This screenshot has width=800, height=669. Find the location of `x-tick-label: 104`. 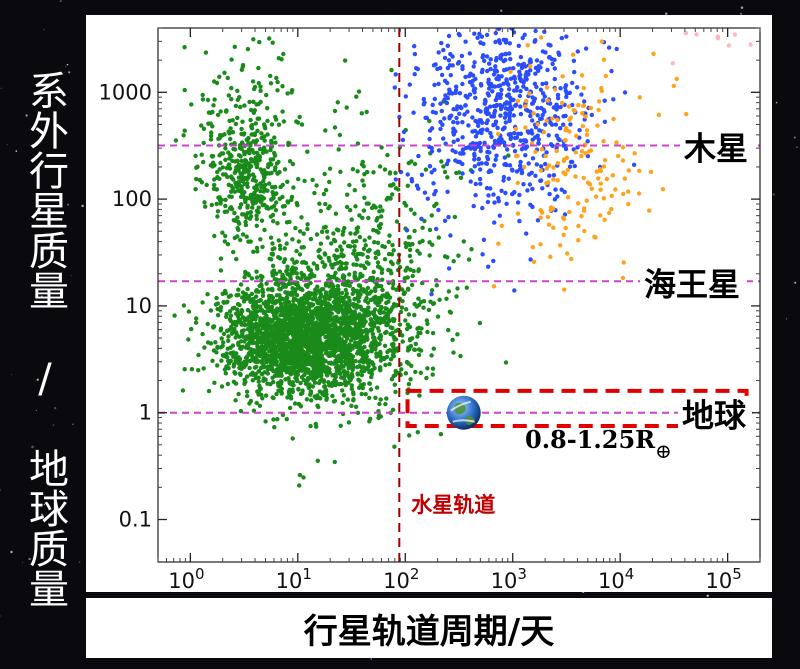

x-tick-label: 104 is located at coordinates (616, 579).